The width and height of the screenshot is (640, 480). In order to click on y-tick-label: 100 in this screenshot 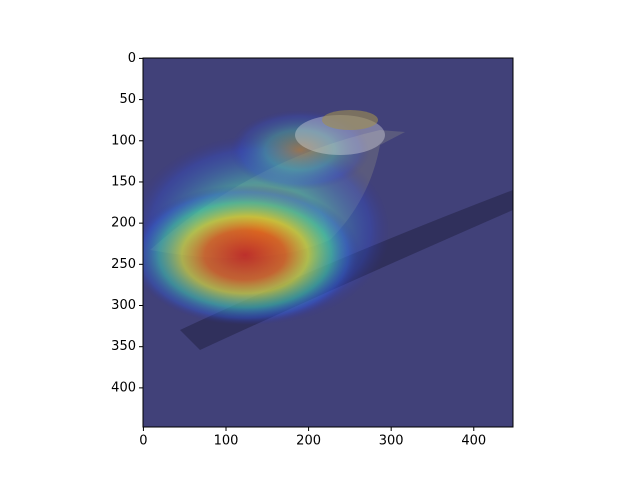, I will do `click(123, 140)`.